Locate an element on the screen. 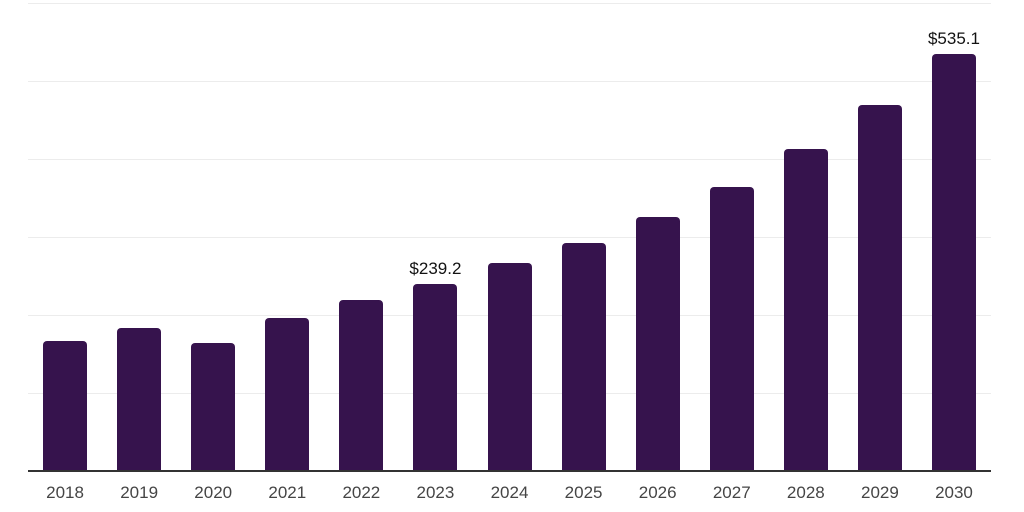 This screenshot has height=512, width=1024. x-axis-line is located at coordinates (509, 471).